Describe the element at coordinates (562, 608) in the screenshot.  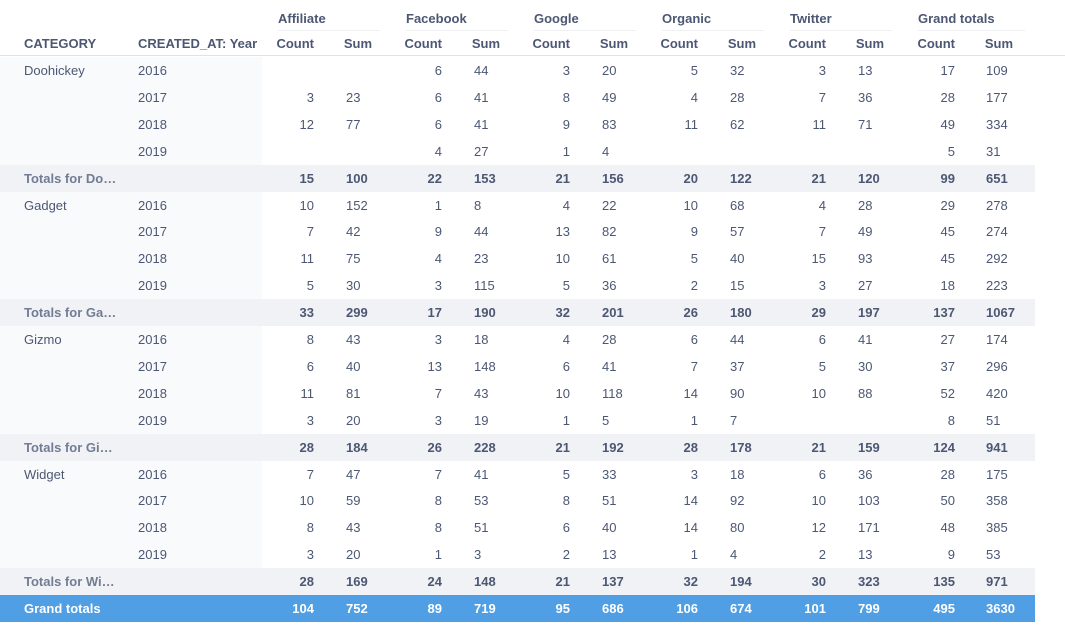
I see `count-cell: 95` at that location.